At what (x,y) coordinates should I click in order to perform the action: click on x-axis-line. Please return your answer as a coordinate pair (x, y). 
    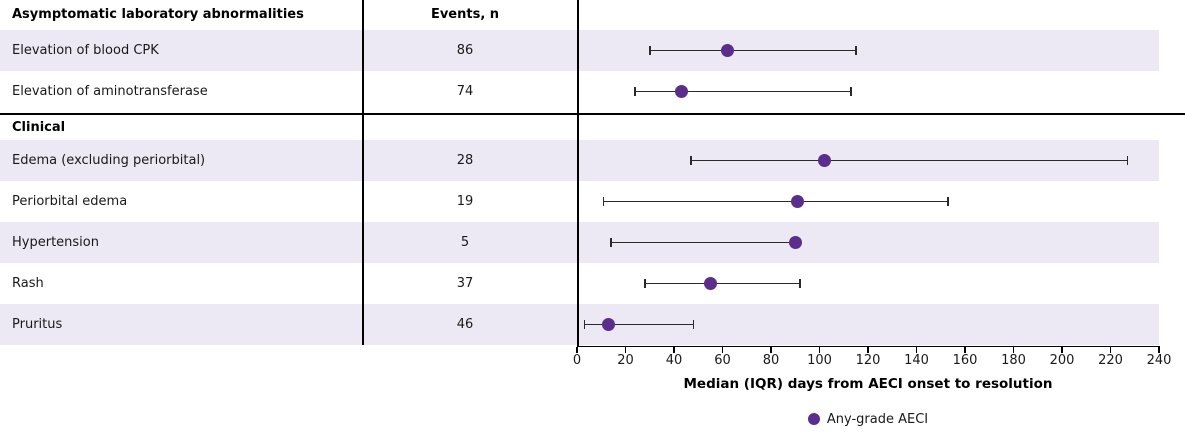
    Looking at the image, I should click on (868, 346).